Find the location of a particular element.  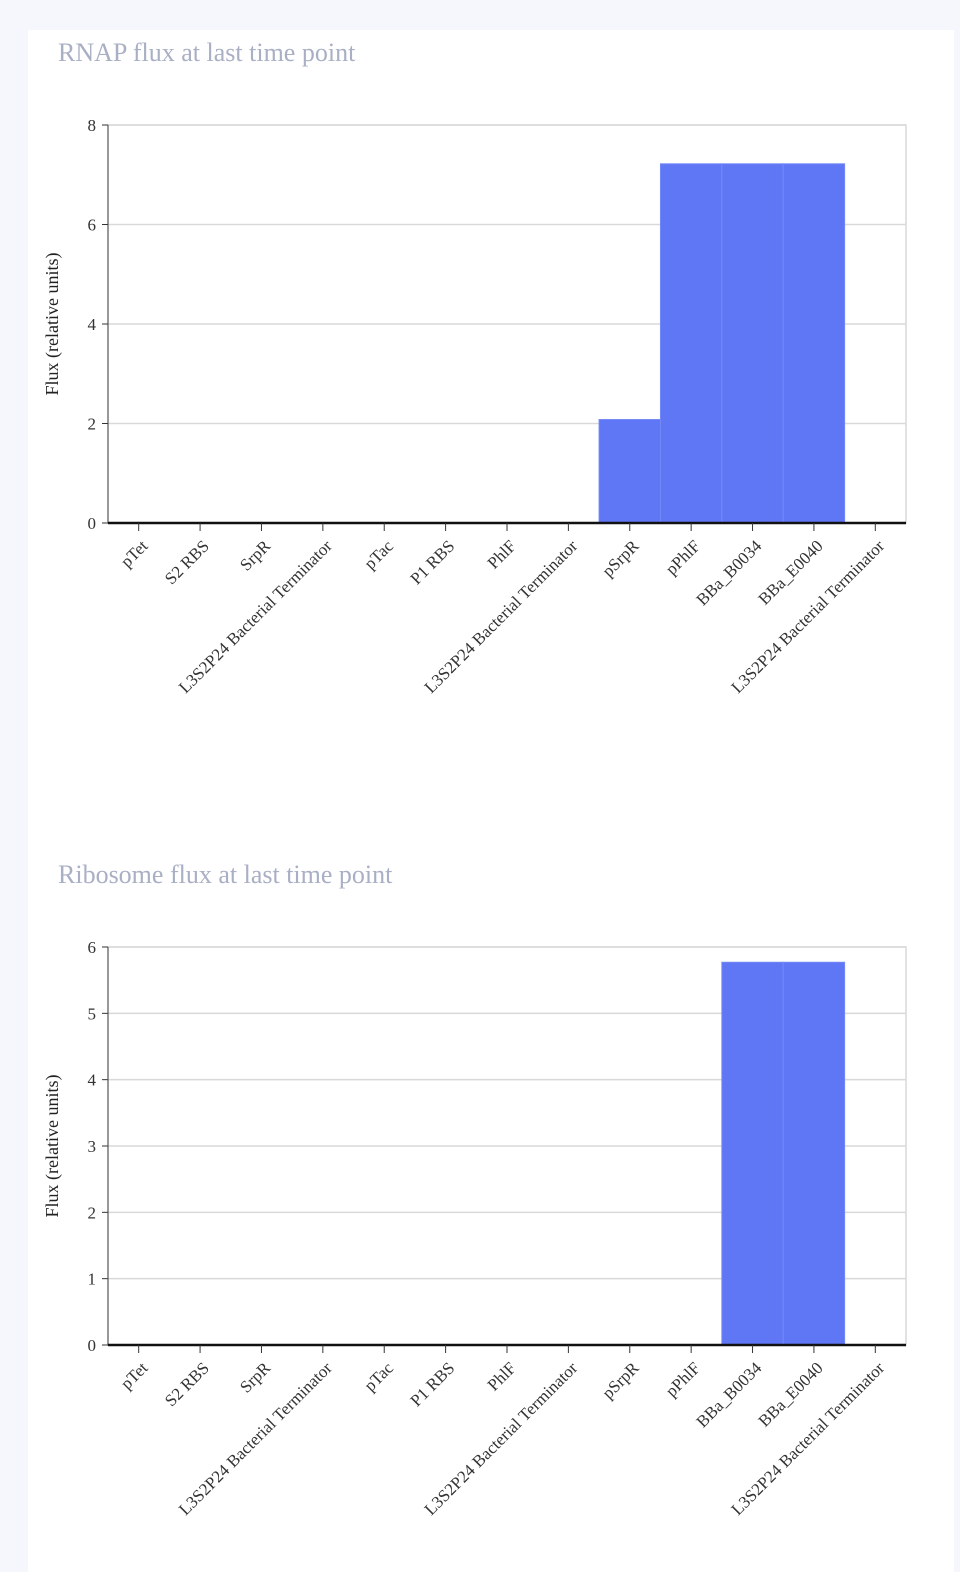

y-tick-label: 8 is located at coordinates (92, 125).